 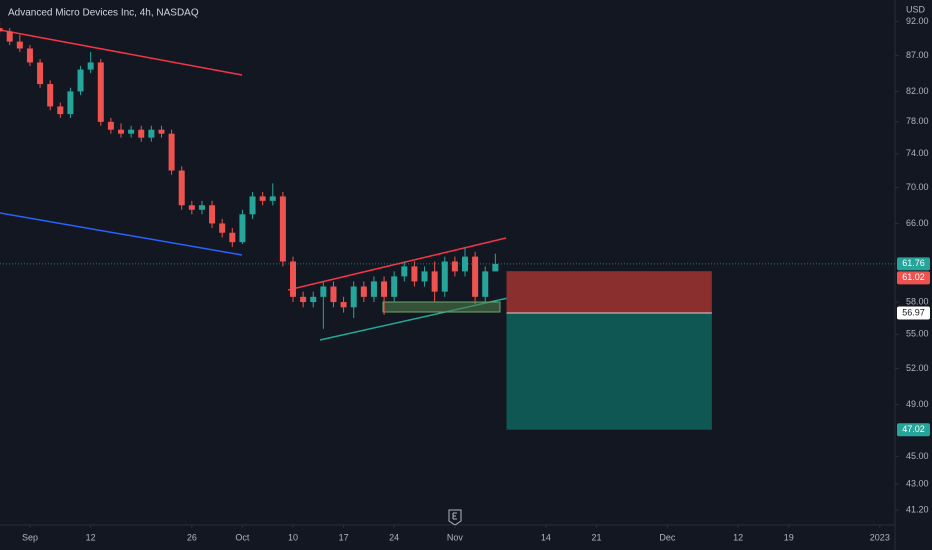 I want to click on support-zone, so click(x=441, y=307).